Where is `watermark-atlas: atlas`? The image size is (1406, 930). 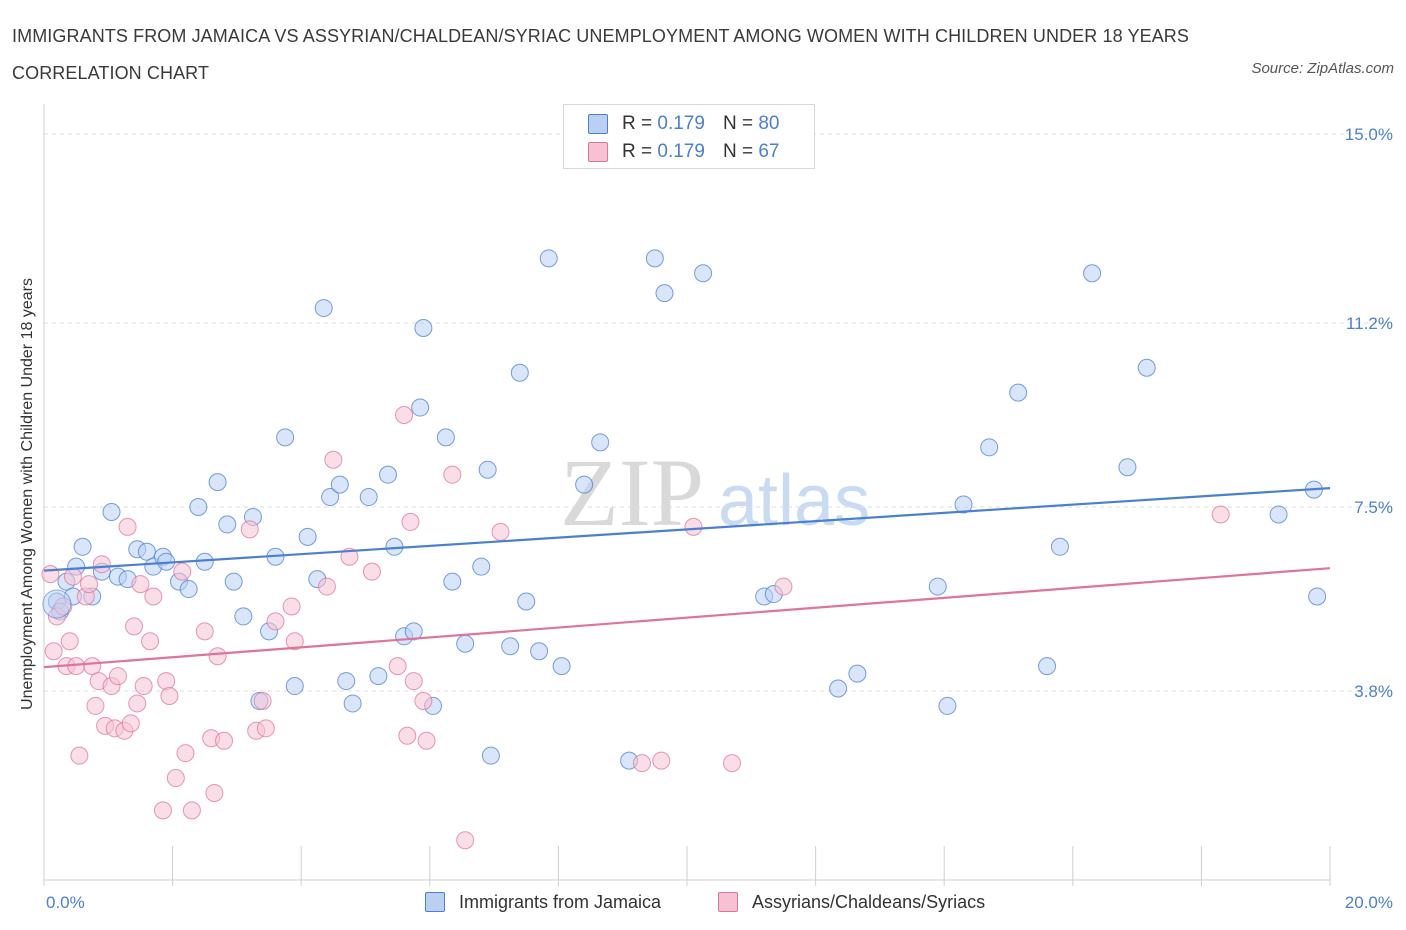
watermark-atlas: atlas is located at coordinates (794, 501).